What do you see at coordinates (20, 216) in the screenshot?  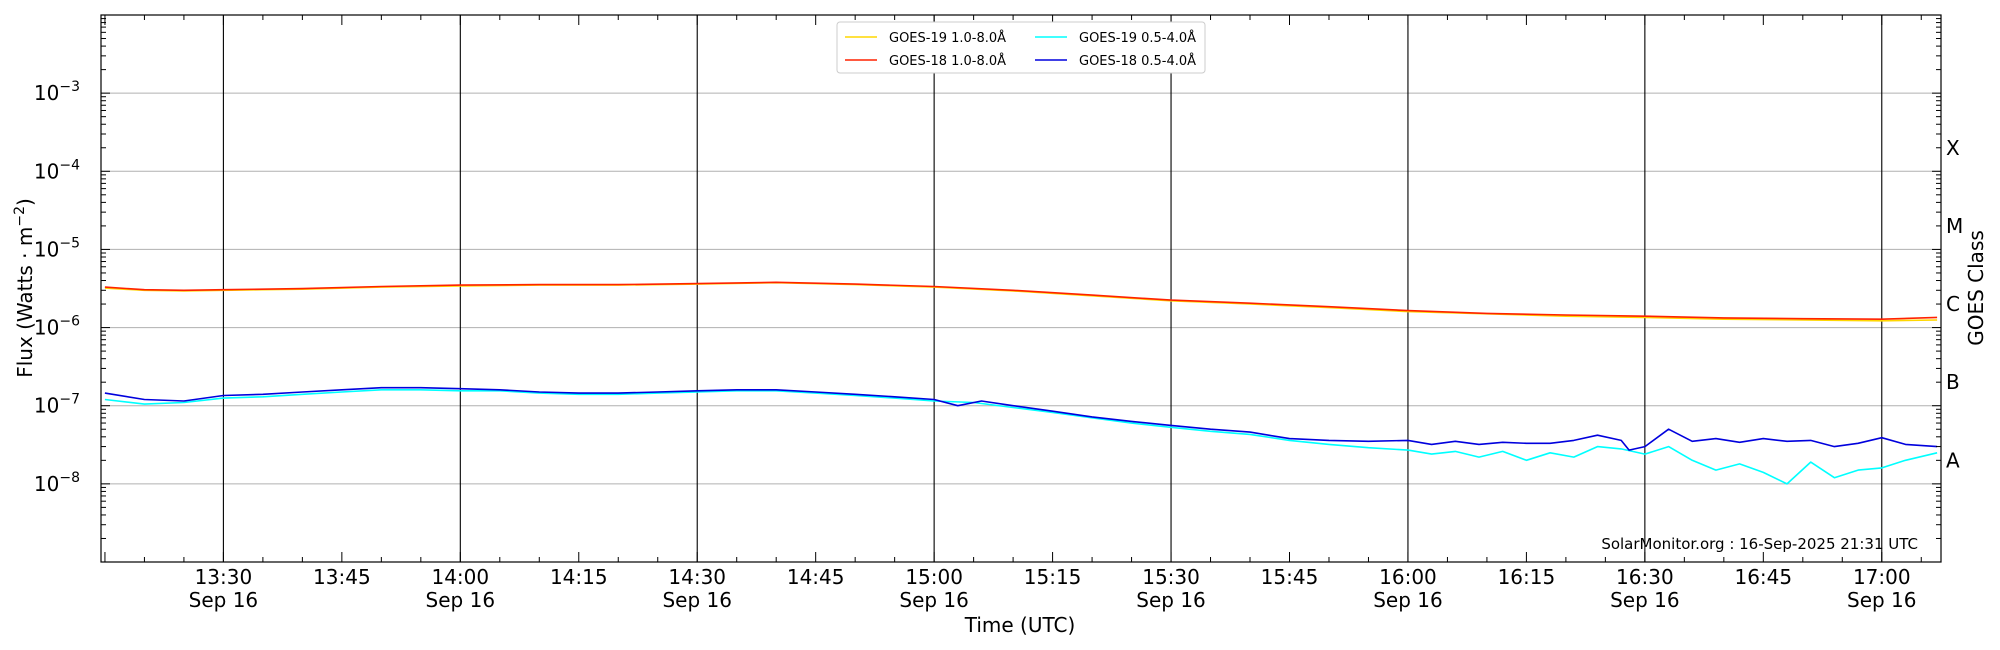 I see `y-axis-title-exponent: −2` at bounding box center [20, 216].